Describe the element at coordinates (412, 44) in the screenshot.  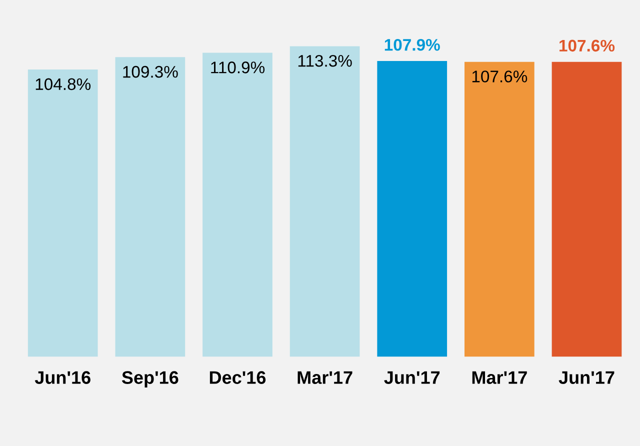
I see `data-label: 107.9%` at that location.